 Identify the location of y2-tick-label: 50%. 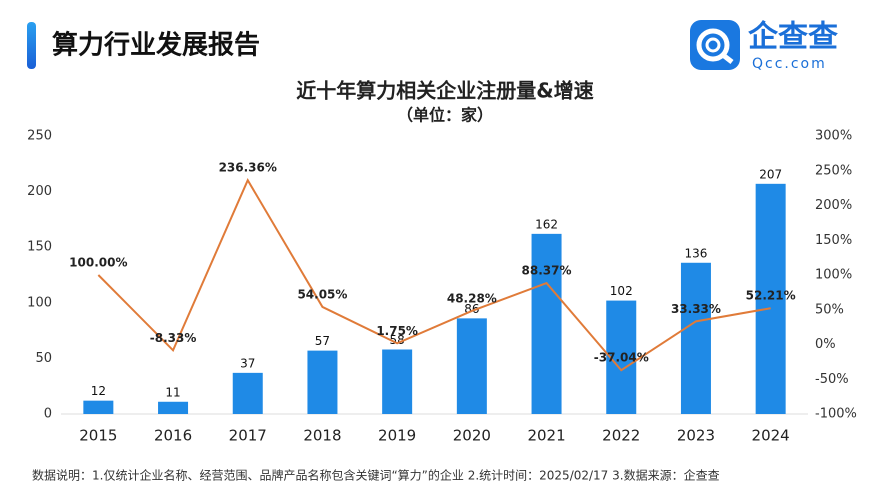
(829, 309).